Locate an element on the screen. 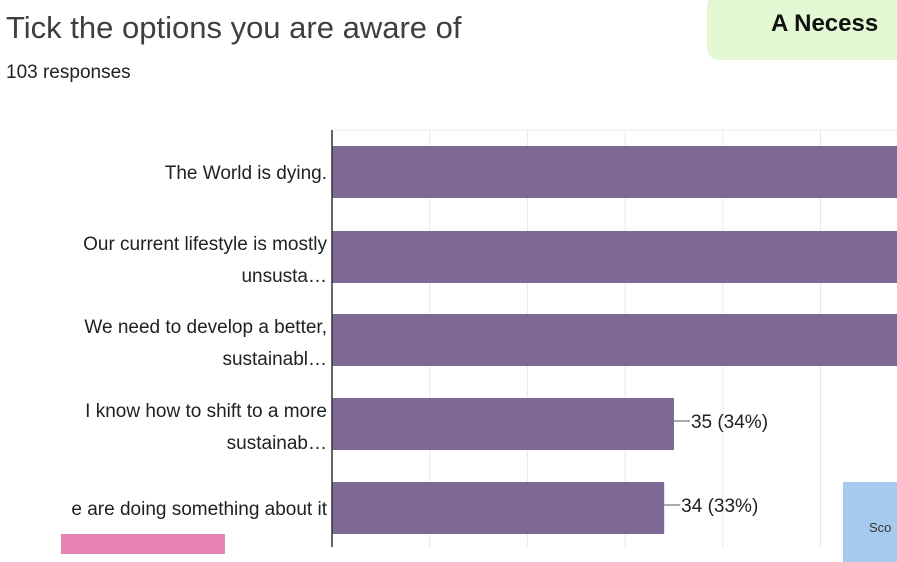  side-card: A Necess is located at coordinates (802, 30).